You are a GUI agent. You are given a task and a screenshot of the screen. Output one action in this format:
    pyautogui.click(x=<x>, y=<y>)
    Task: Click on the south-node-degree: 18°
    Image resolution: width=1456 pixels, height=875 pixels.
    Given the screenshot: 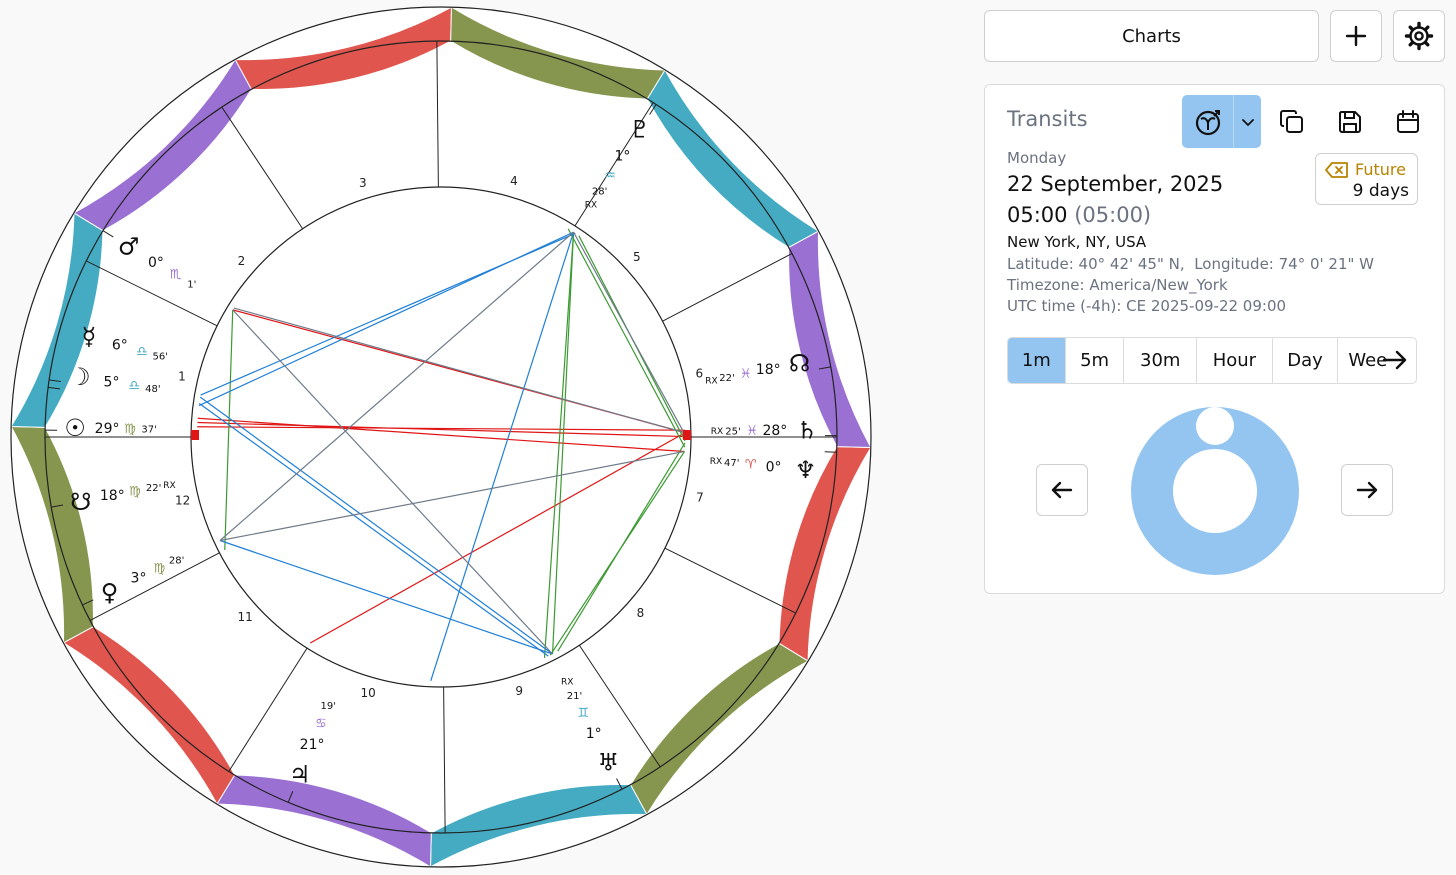 What is the action you would take?
    pyautogui.click(x=112, y=496)
    